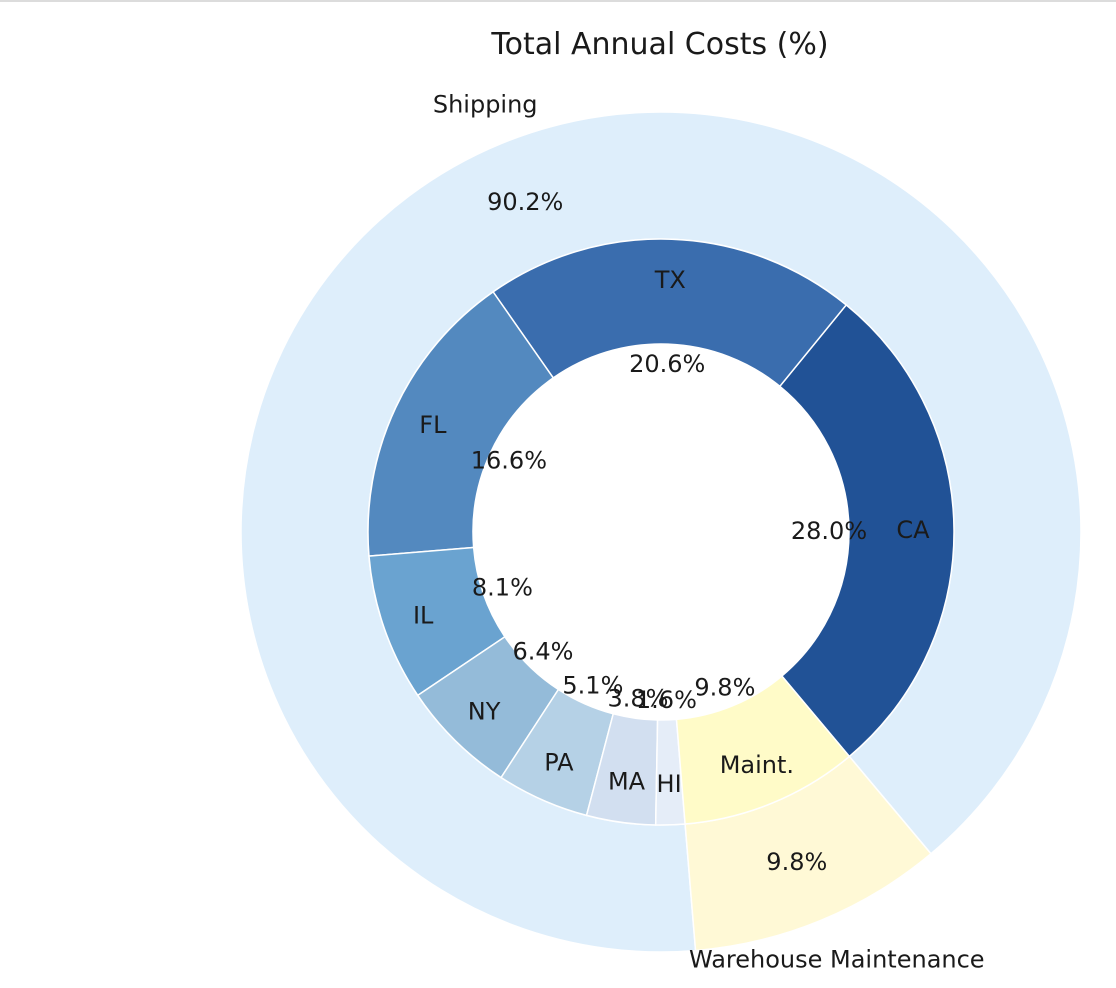  What do you see at coordinates (670, 280) in the screenshot?
I see `inner-label-tx: TX` at bounding box center [670, 280].